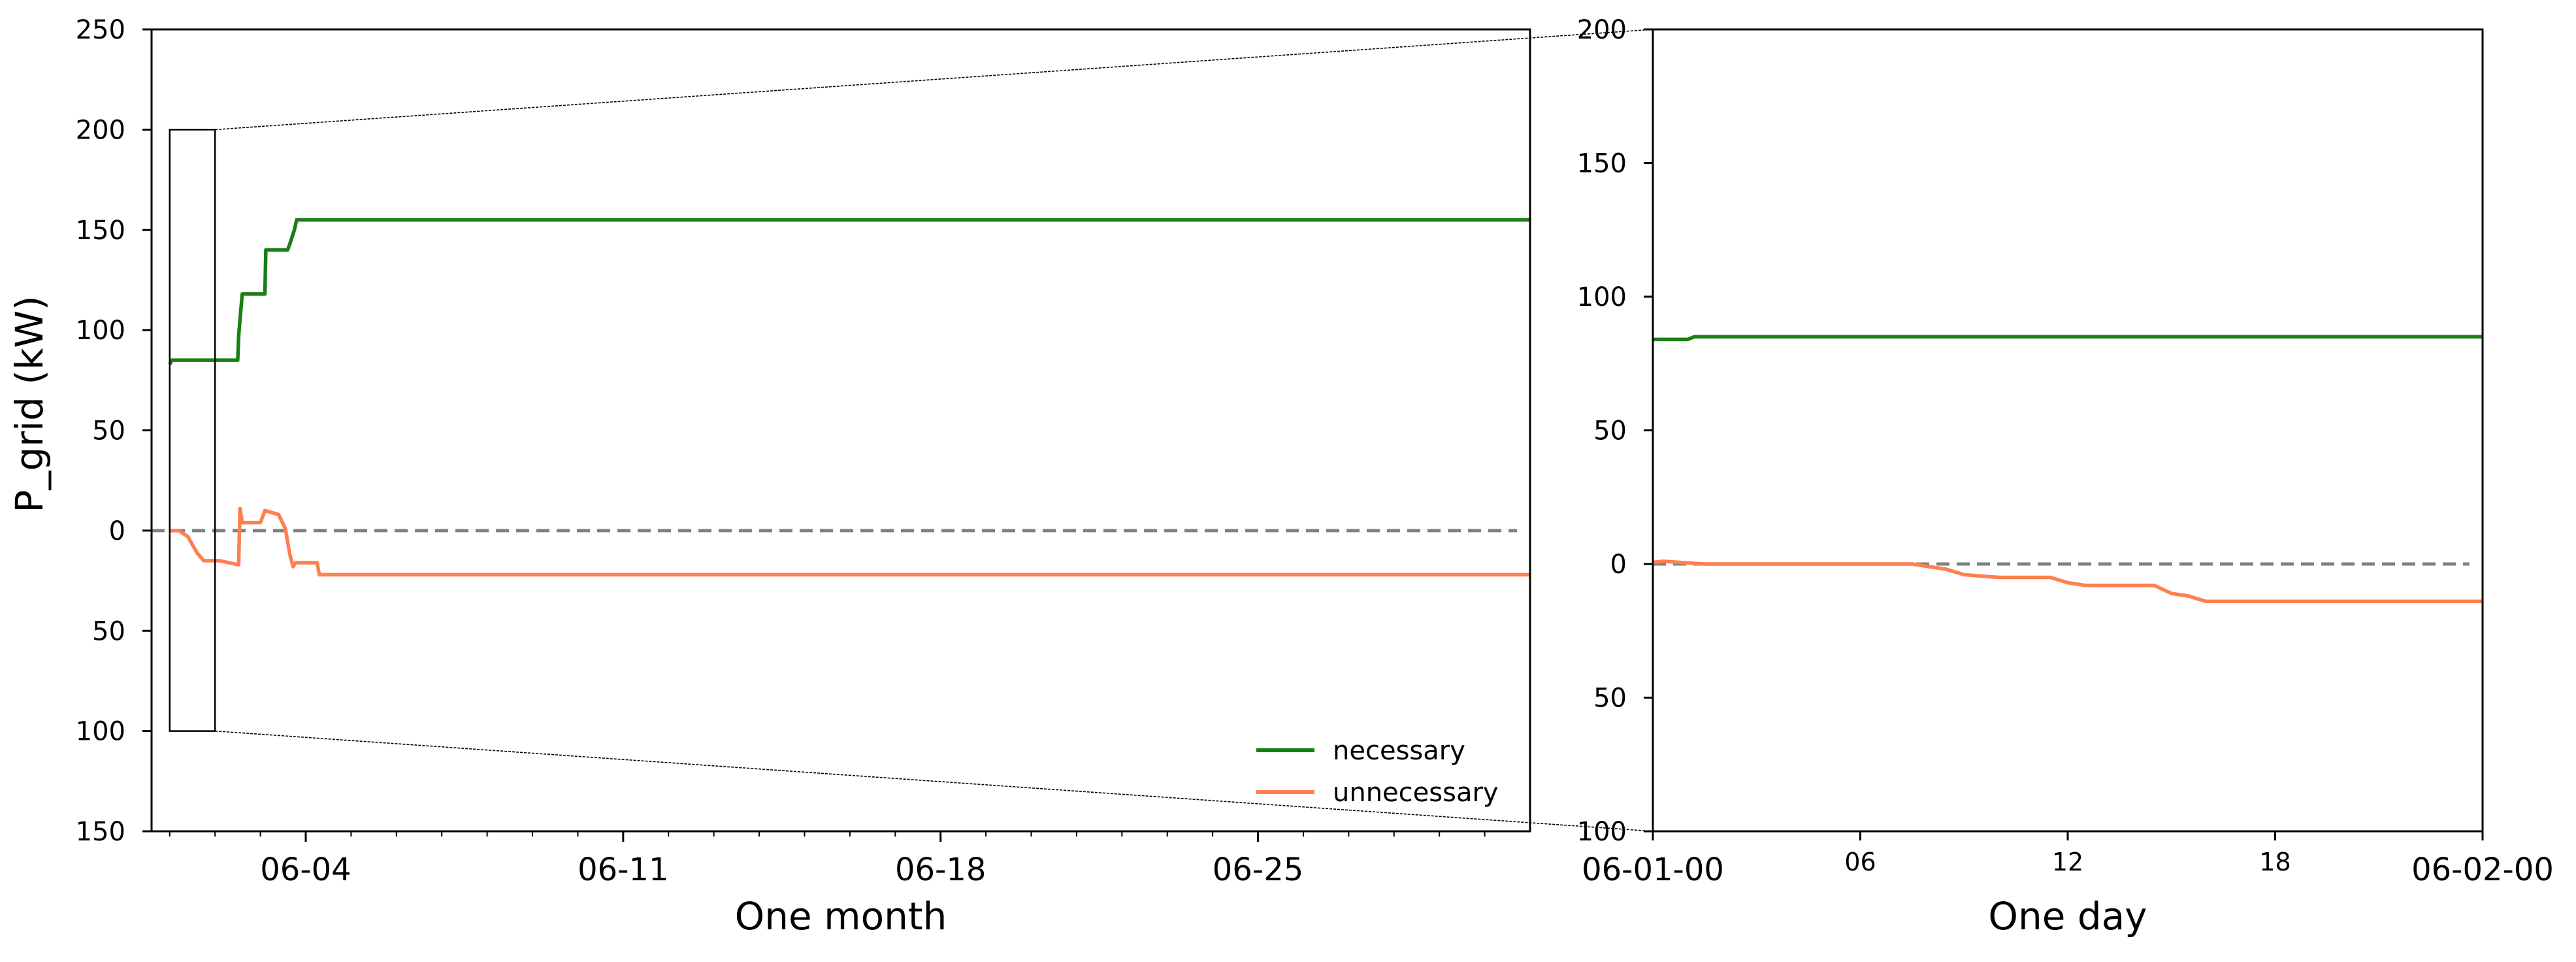 The width and height of the screenshot is (2576, 962). Describe the element at coordinates (1416, 793) in the screenshot. I see `legend-label-unnecessary: unnecessary` at that location.